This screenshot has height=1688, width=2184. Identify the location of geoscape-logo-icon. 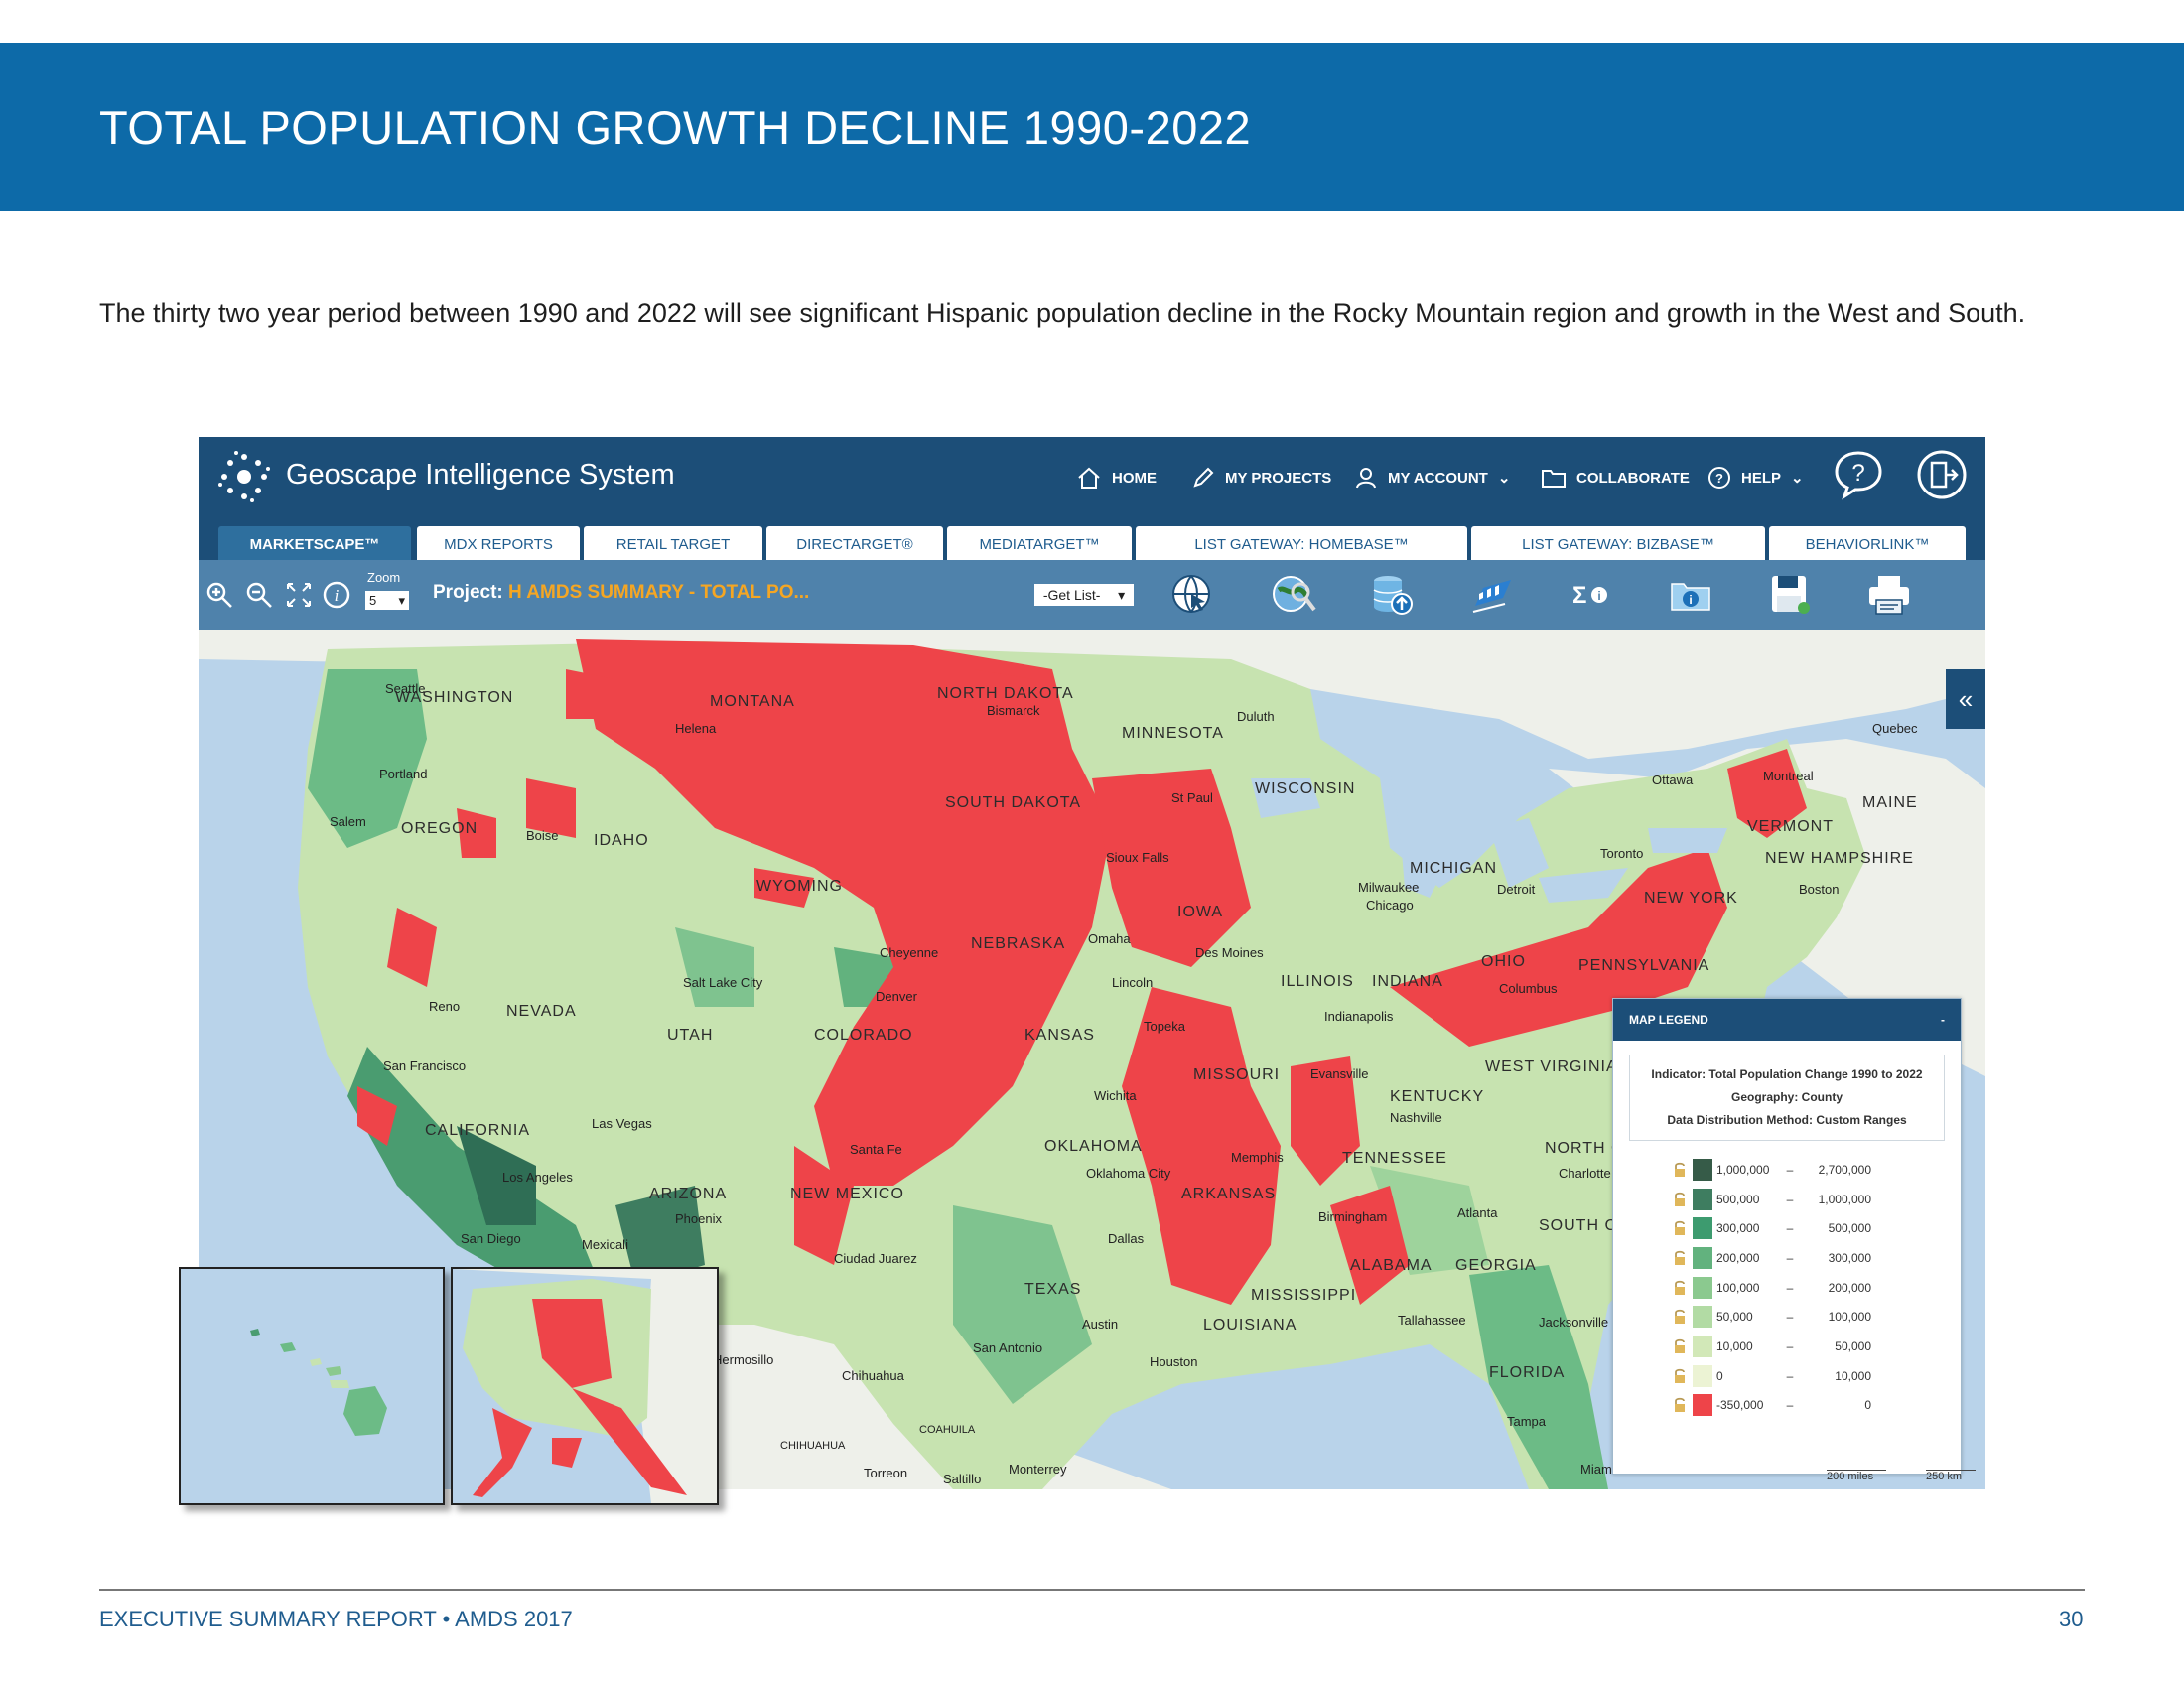
(244, 476).